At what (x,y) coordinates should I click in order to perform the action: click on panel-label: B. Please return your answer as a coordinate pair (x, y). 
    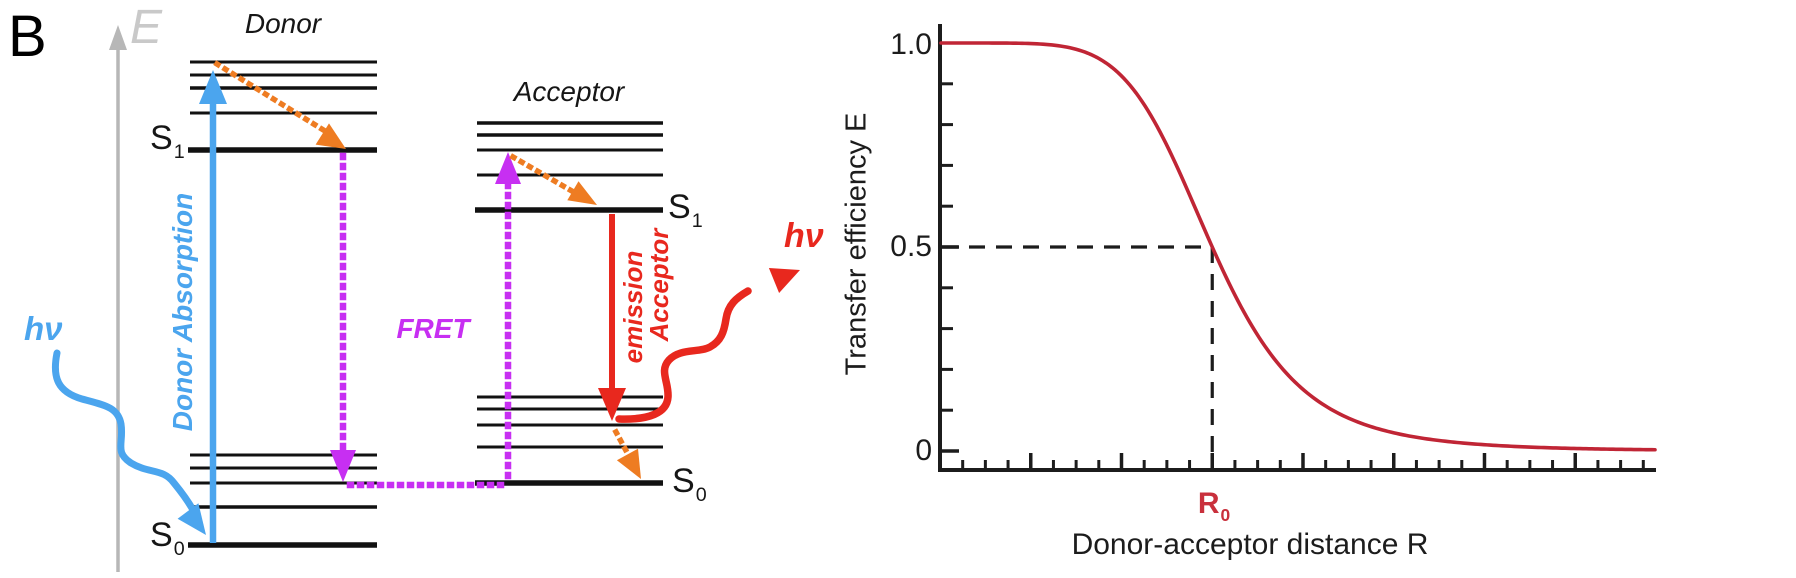
    Looking at the image, I should click on (27, 36).